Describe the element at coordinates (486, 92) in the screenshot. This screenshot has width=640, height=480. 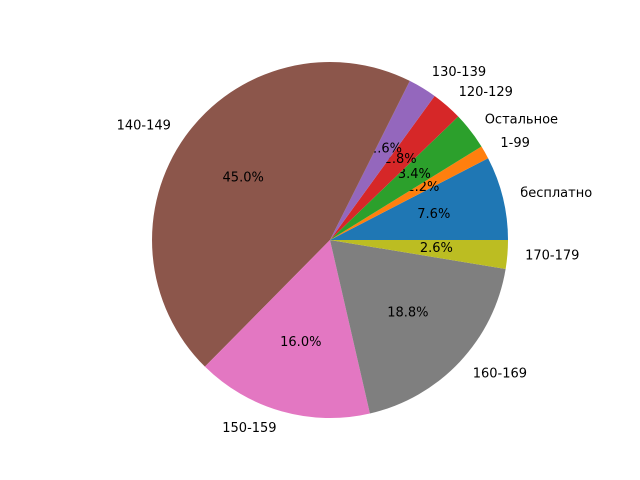
I see `pie-category-label: 120-129` at that location.